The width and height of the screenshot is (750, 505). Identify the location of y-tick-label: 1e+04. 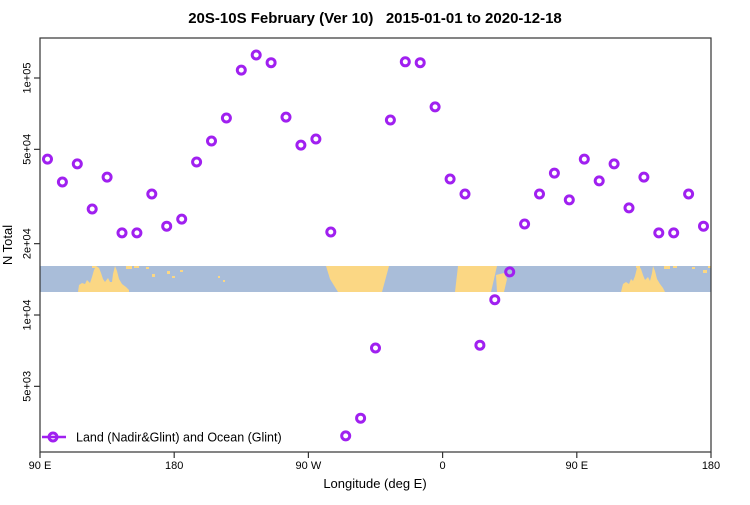
(28, 315).